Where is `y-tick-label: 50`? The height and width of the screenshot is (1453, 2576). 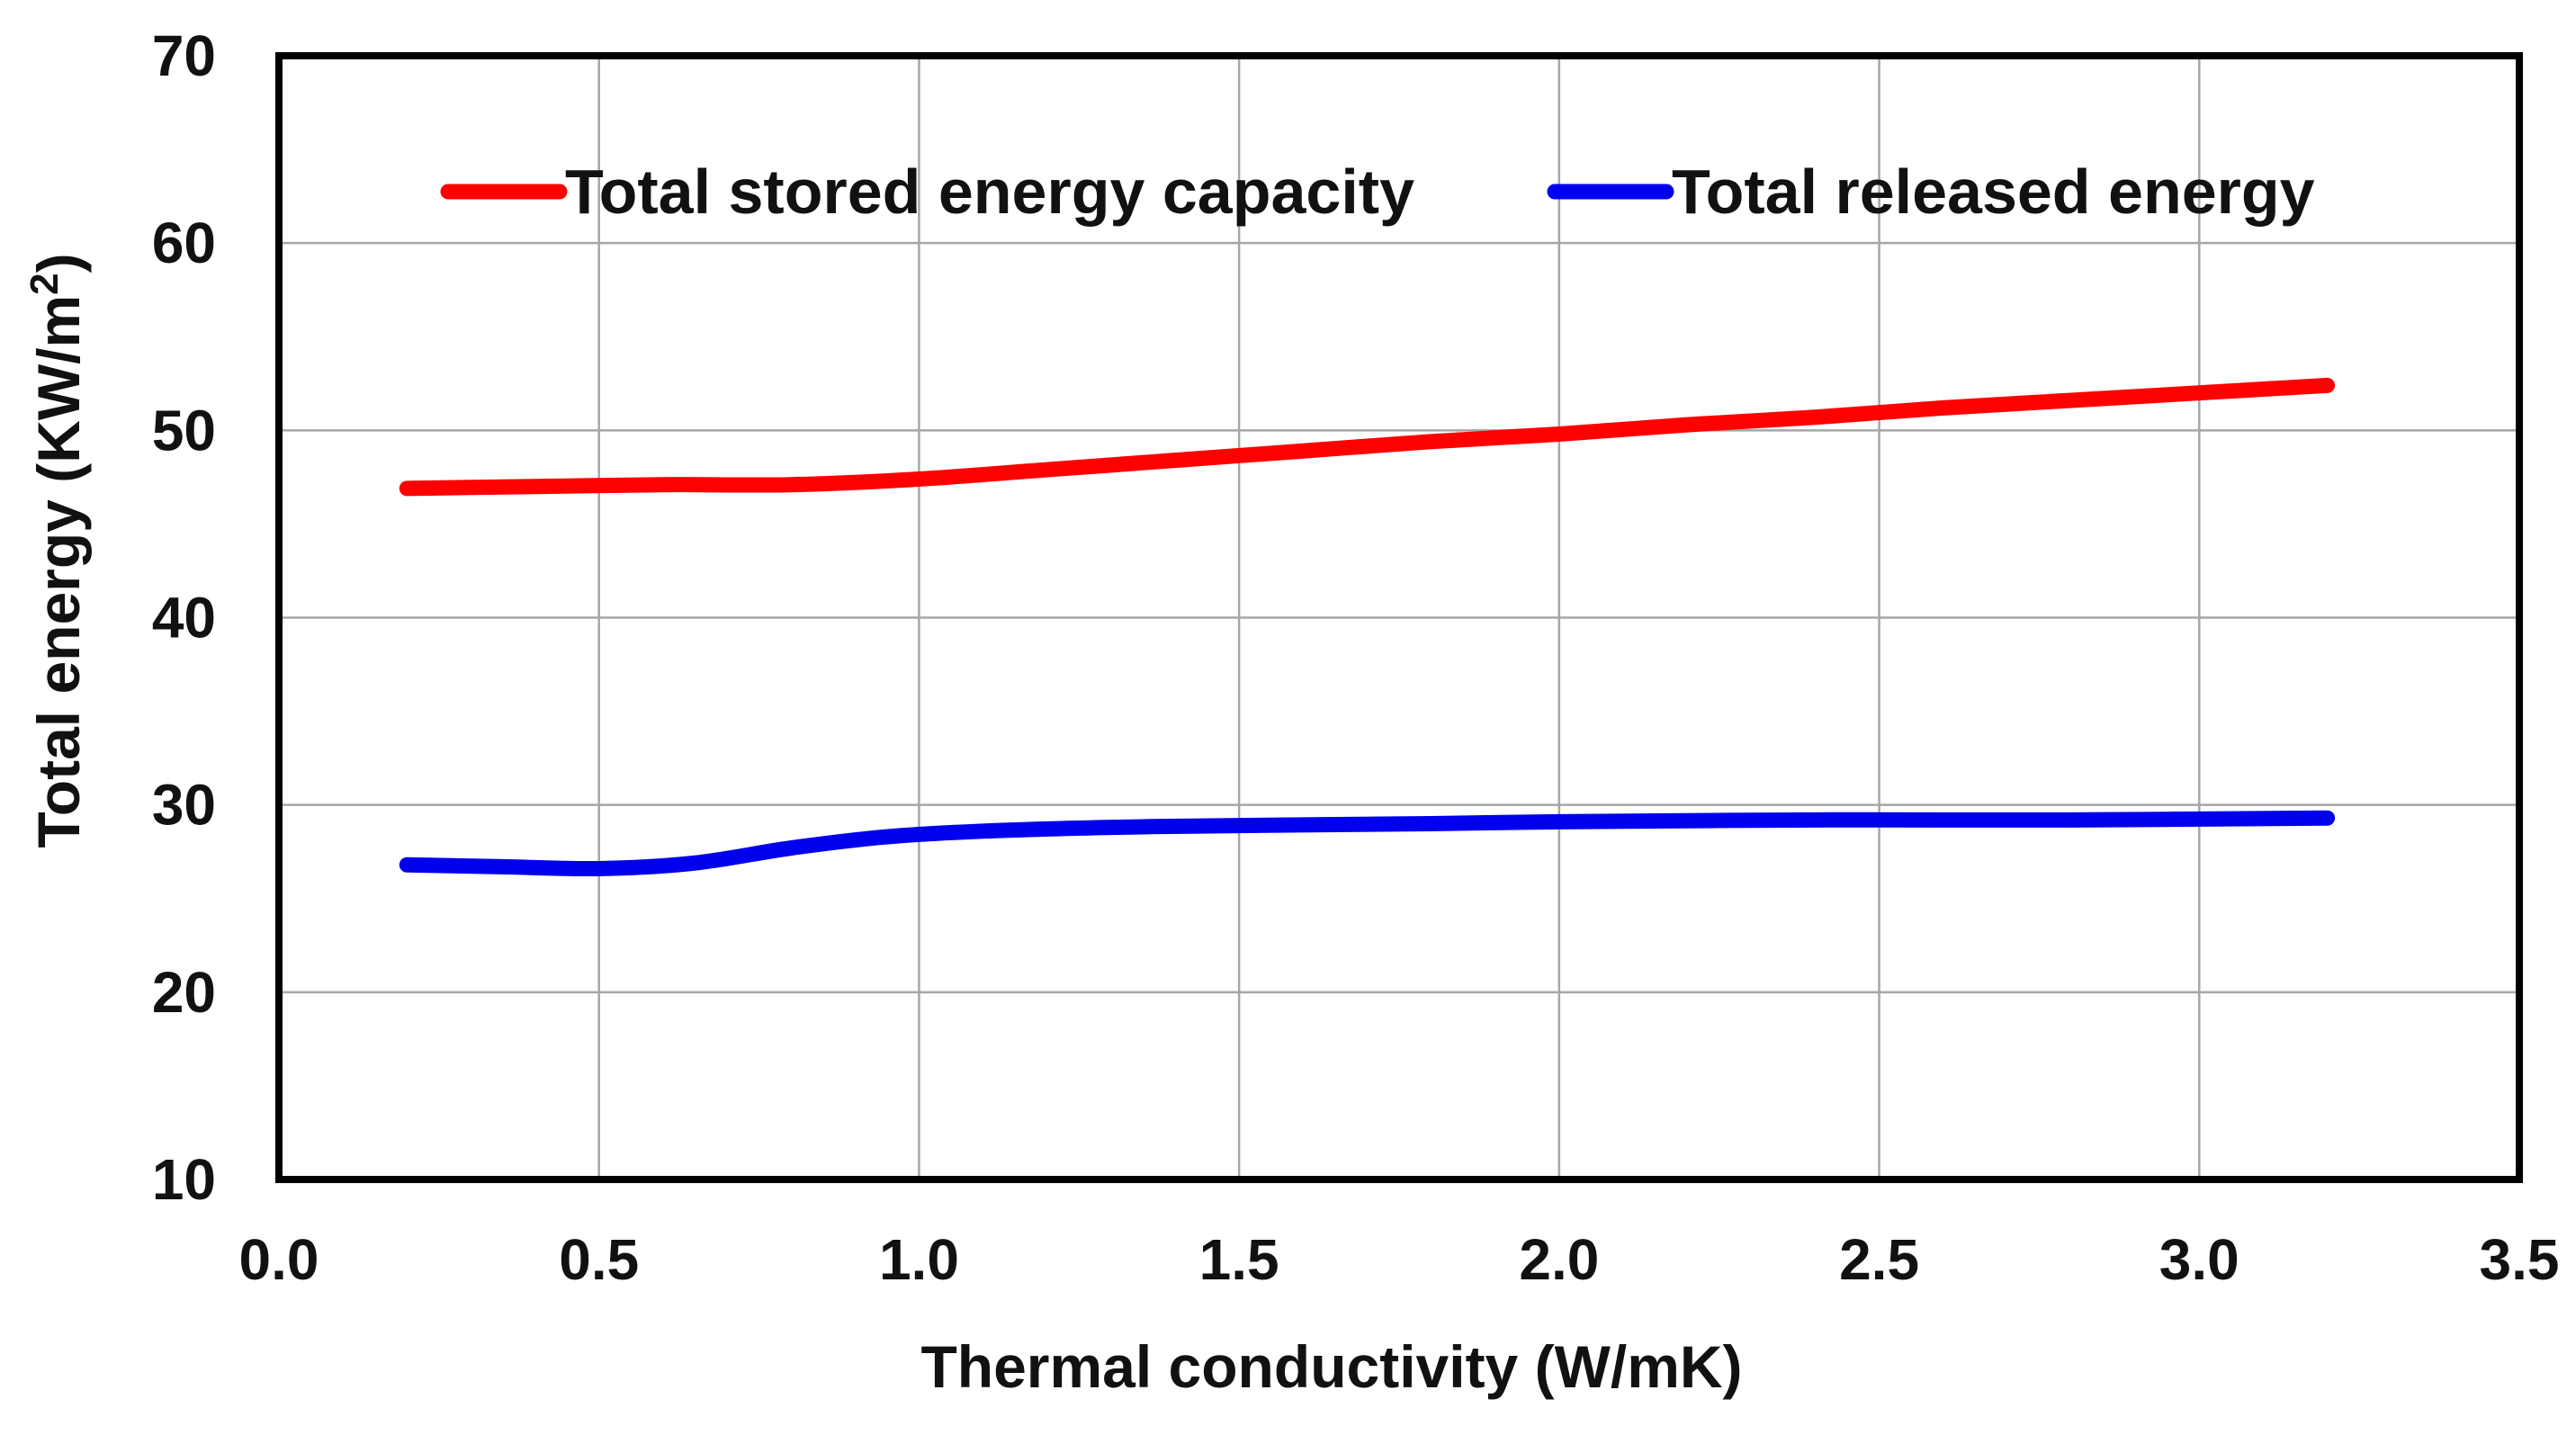 y-tick-label: 50 is located at coordinates (184, 430).